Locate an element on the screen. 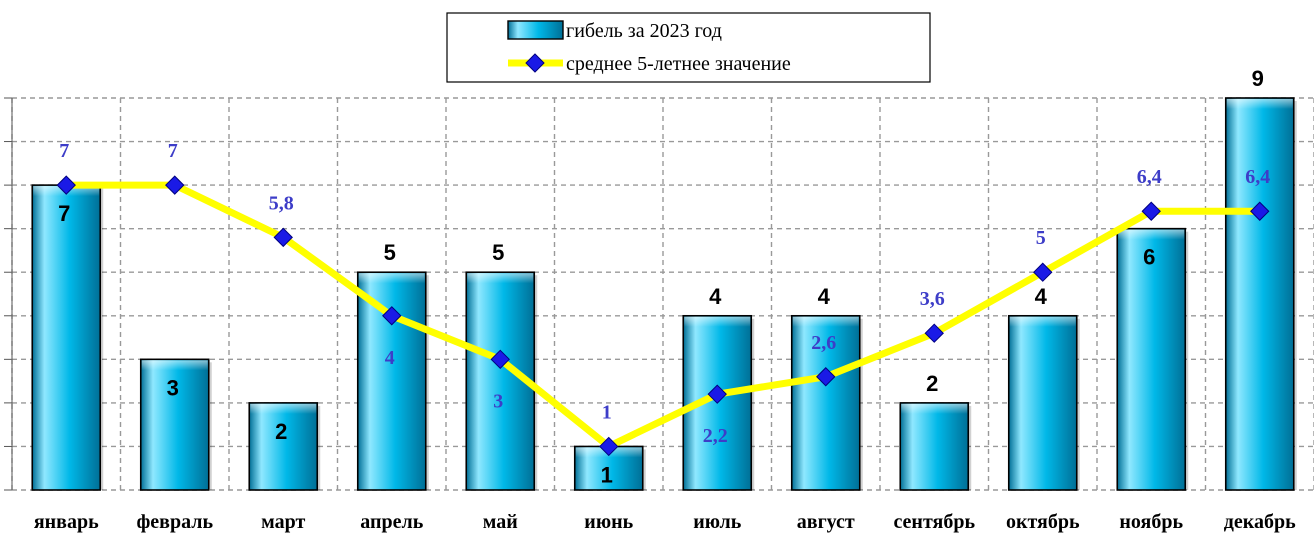 The width and height of the screenshot is (1314, 533). category-label: февраль is located at coordinates (174, 522).